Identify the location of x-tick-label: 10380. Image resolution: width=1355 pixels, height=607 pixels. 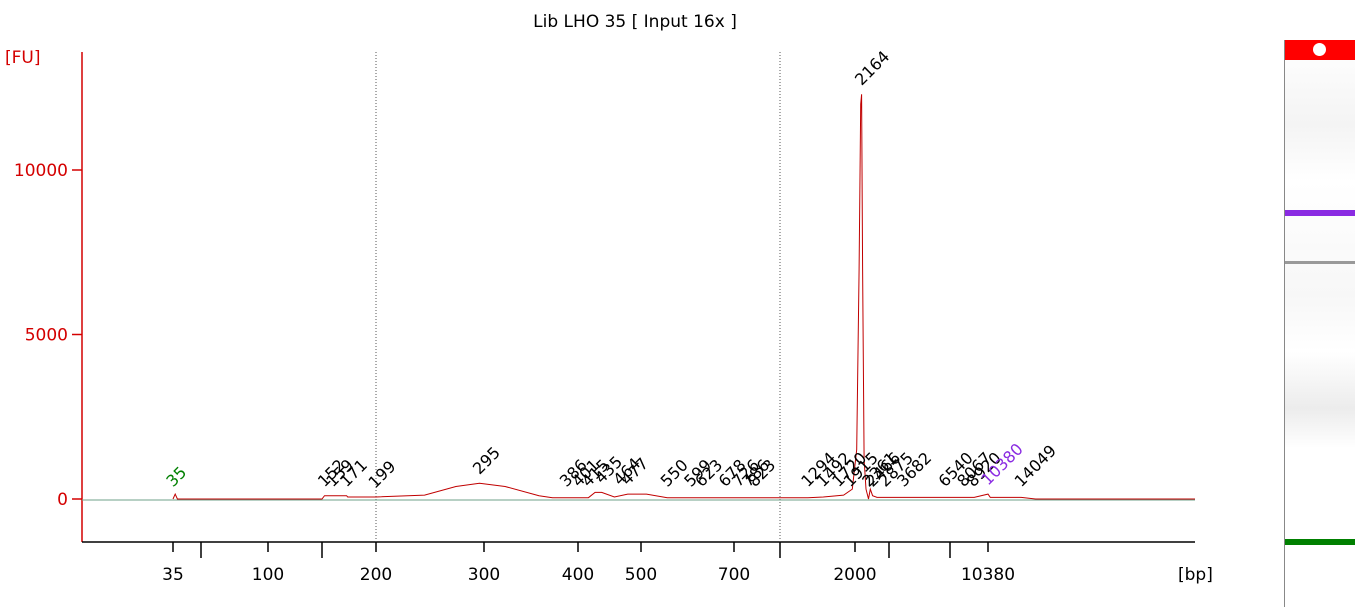
(988, 575).